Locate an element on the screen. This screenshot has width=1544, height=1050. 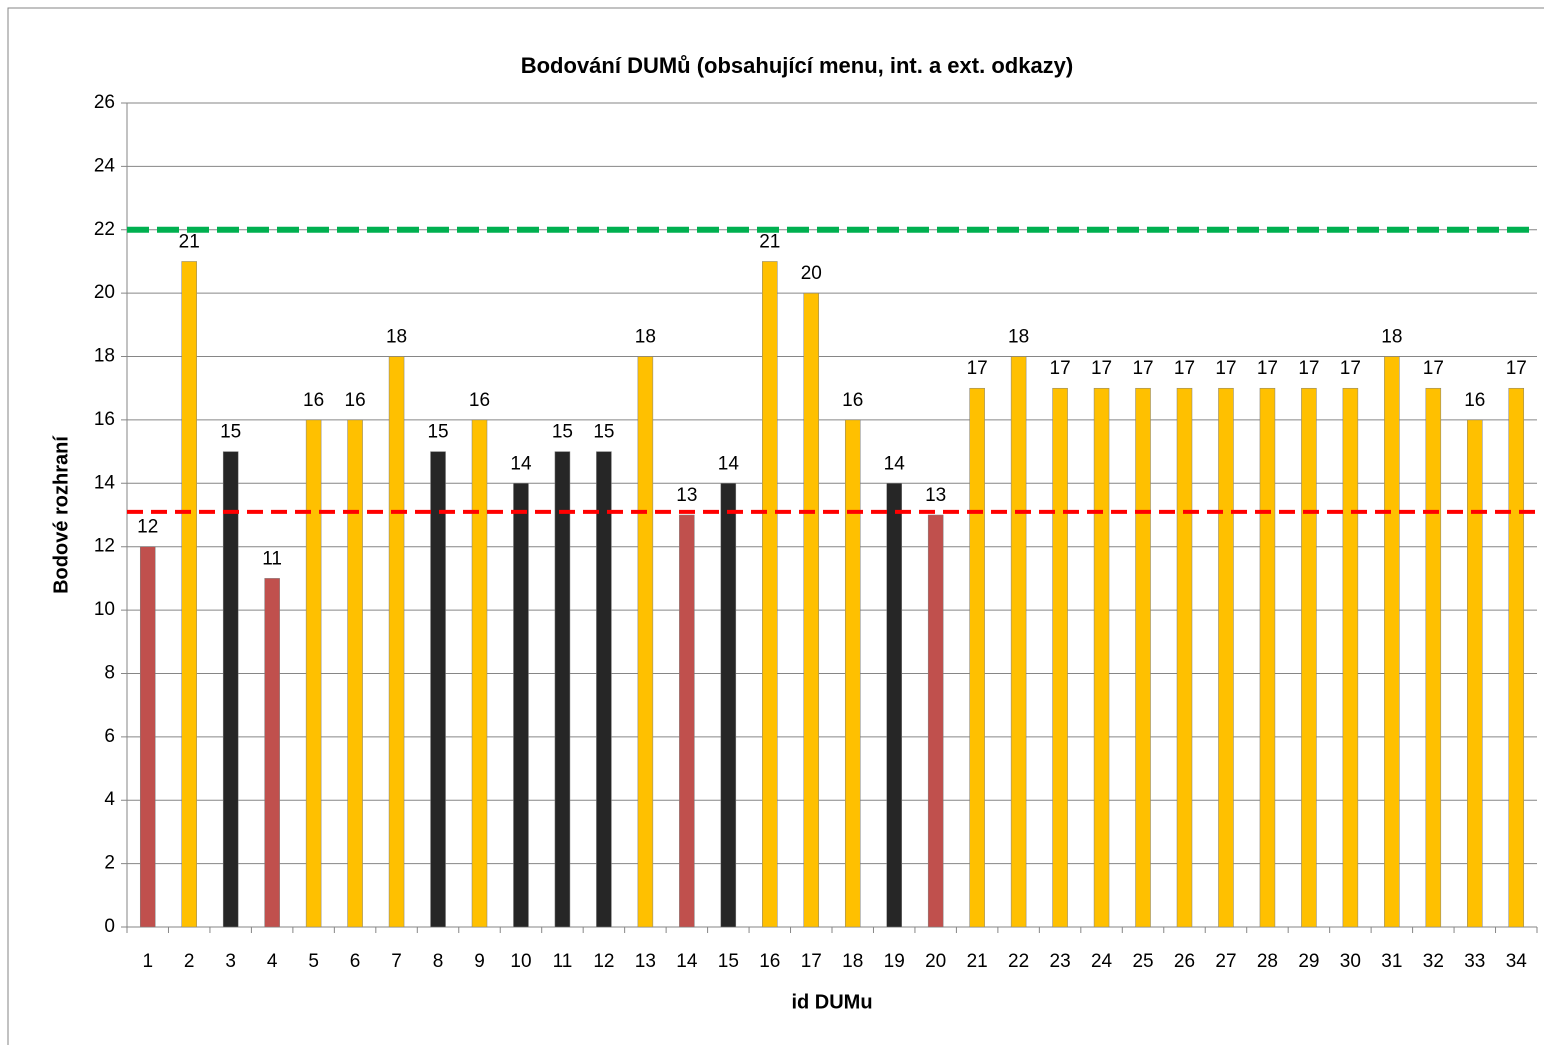
x-axis-title: id DUMu is located at coordinates (831, 1002).